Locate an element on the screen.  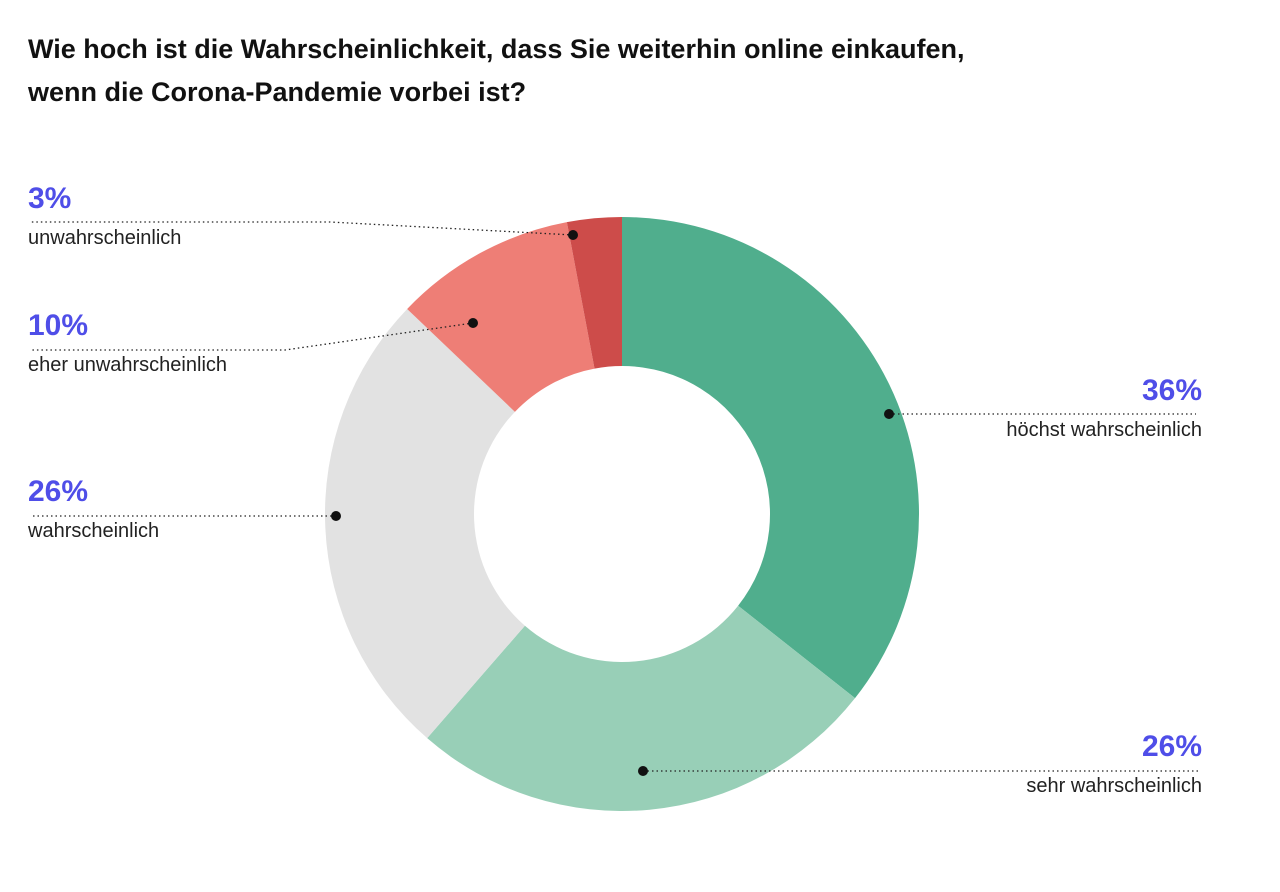
slice-label-eher-unwahrscheinlich: eher unwahrscheinlich is located at coordinates (128, 365).